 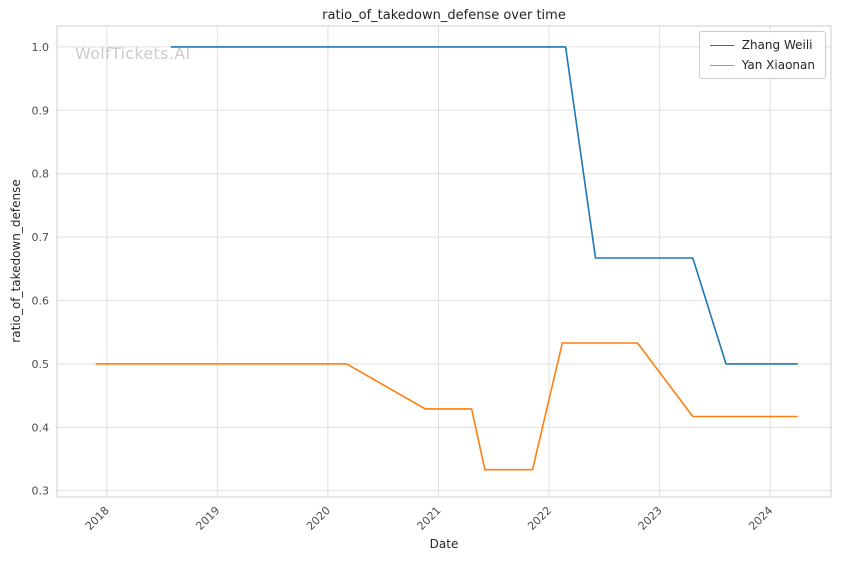 What do you see at coordinates (778, 65) in the screenshot?
I see `legend-label-yan-xiaonan: Yan Xiaonan` at bounding box center [778, 65].